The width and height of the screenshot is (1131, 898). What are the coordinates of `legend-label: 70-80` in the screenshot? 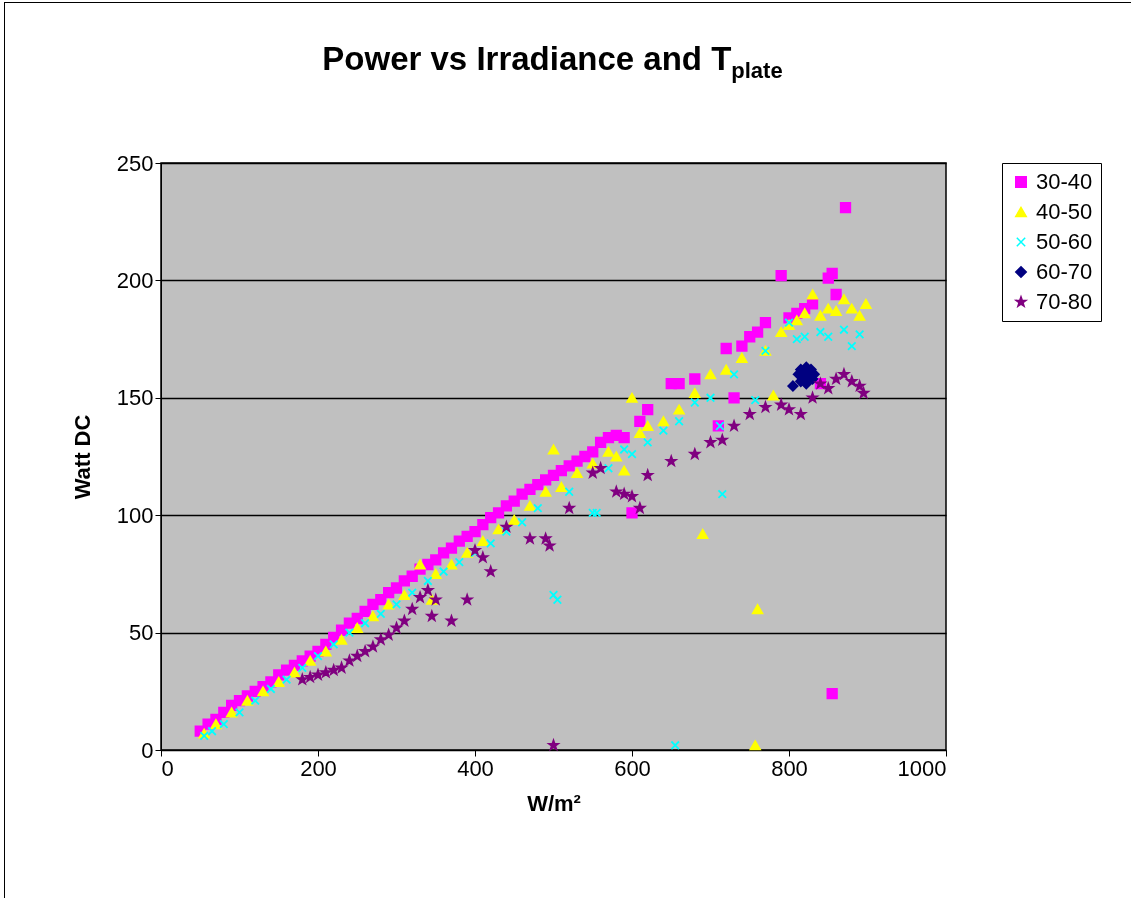 It's located at (1064, 301).